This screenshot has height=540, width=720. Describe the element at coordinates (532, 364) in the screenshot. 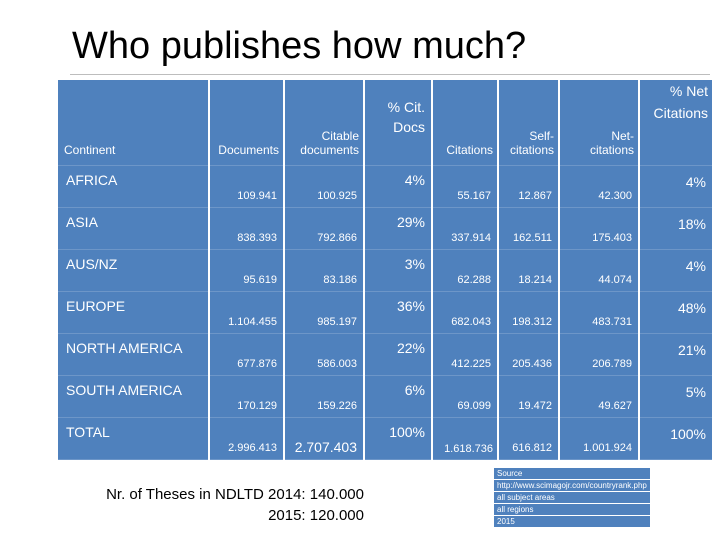

I see `row-self-citations-value: 205.436` at that location.